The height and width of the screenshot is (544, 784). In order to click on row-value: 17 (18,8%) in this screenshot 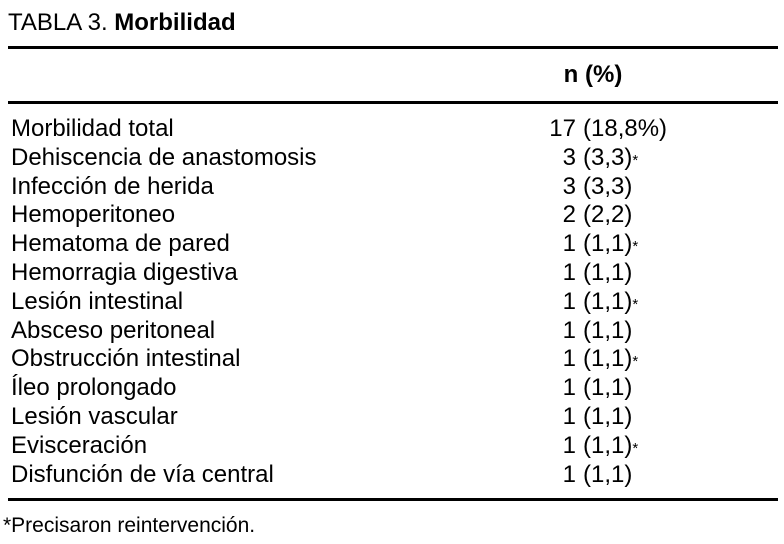, I will do `click(582, 129)`.